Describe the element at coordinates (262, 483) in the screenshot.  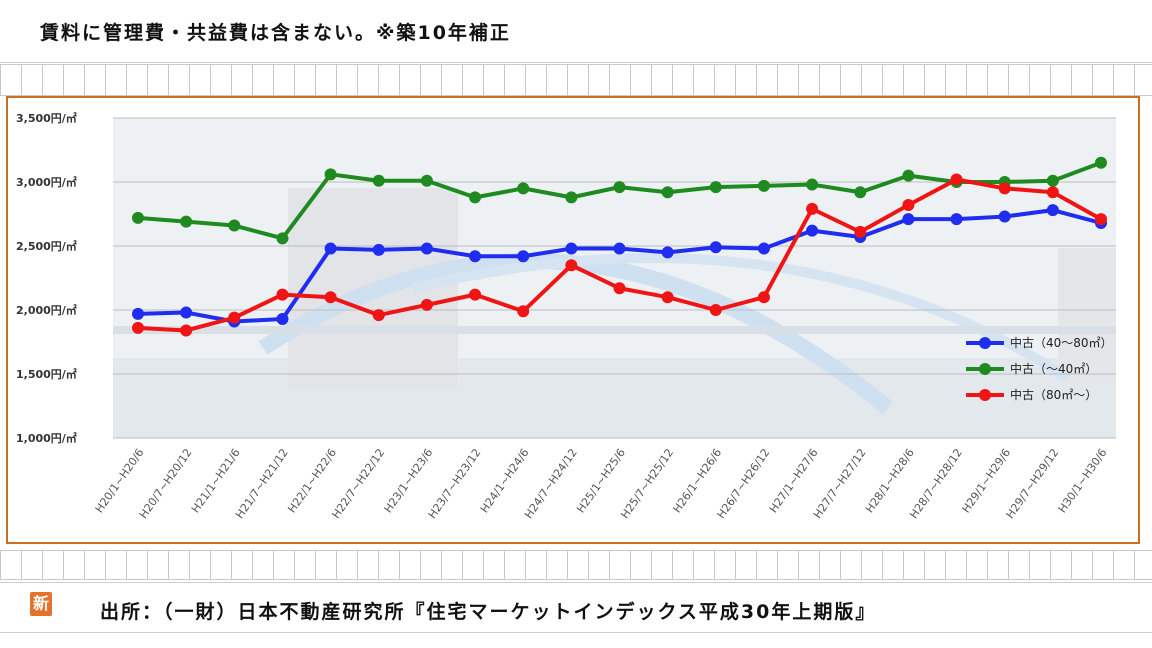
I see `x-tick-label: H21/7~H21/12` at that location.